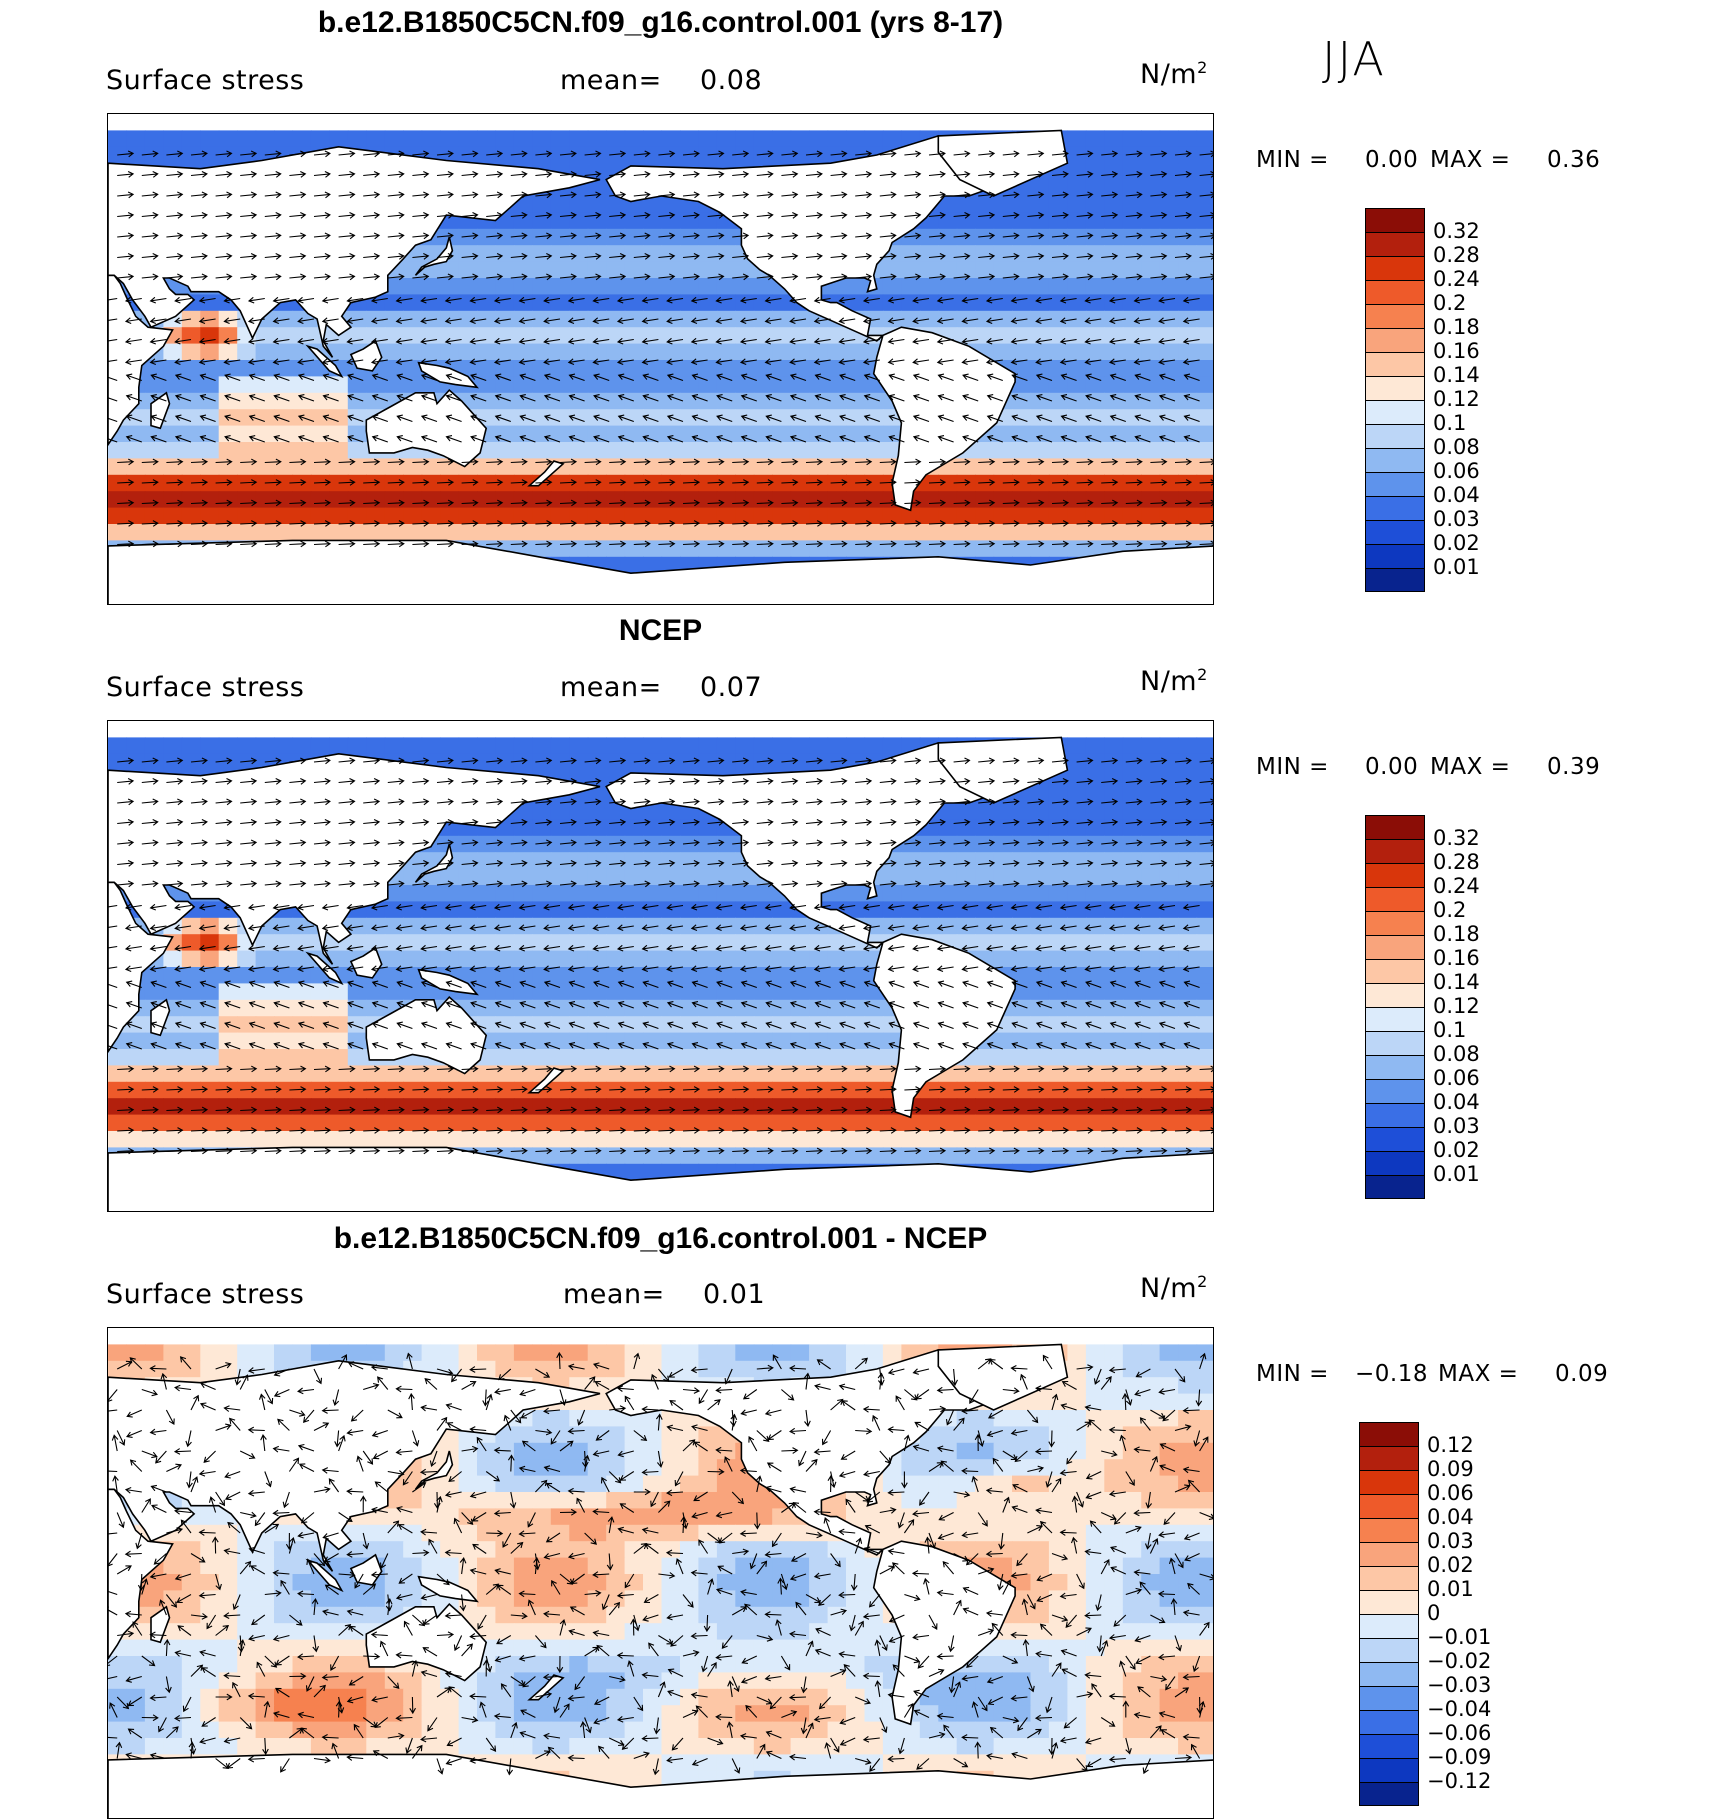 The image size is (1710, 1819). Describe the element at coordinates (1470, 160) in the screenshot. I see `panel-1-max-label: MAX =` at that location.